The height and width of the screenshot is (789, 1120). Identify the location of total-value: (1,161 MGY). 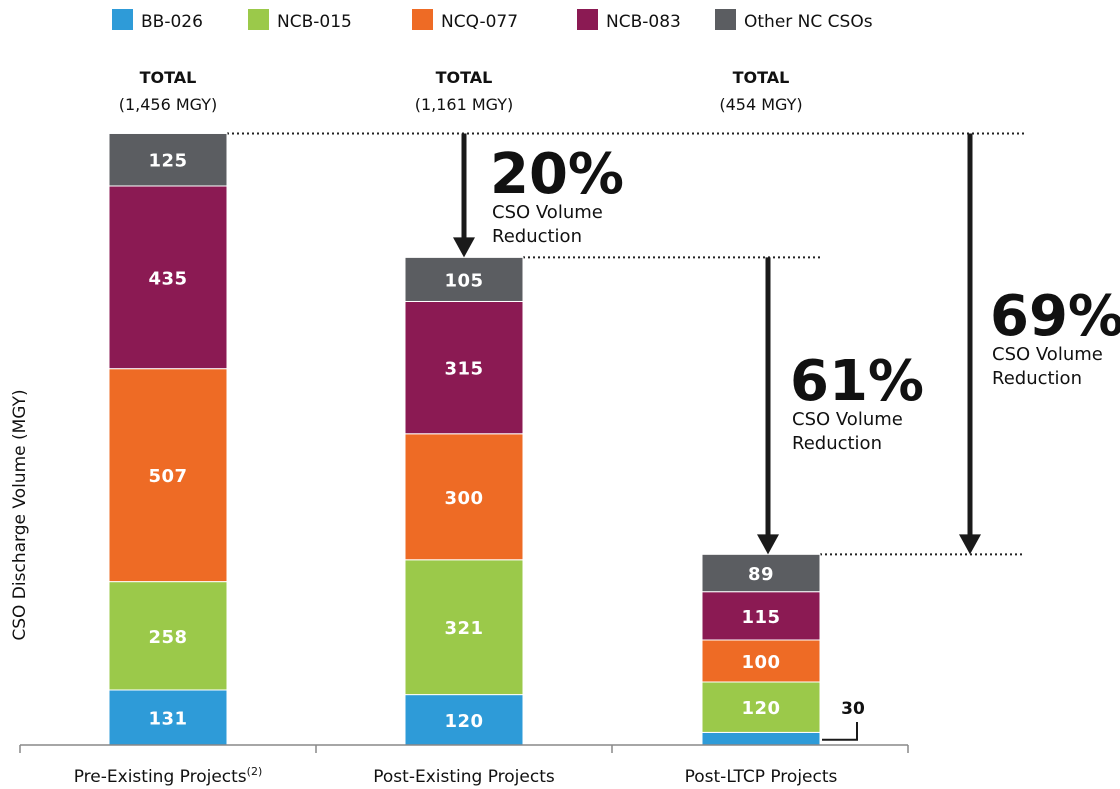
(464, 104).